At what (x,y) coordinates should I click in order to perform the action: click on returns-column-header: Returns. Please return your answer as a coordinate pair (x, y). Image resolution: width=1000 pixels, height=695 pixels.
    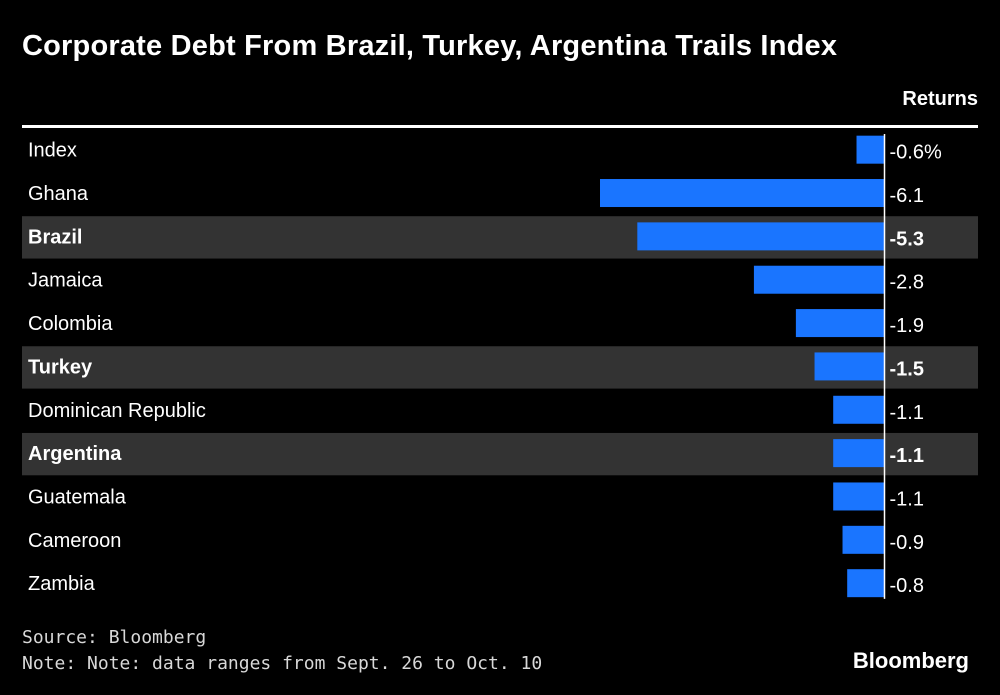
    Looking at the image, I should click on (940, 99).